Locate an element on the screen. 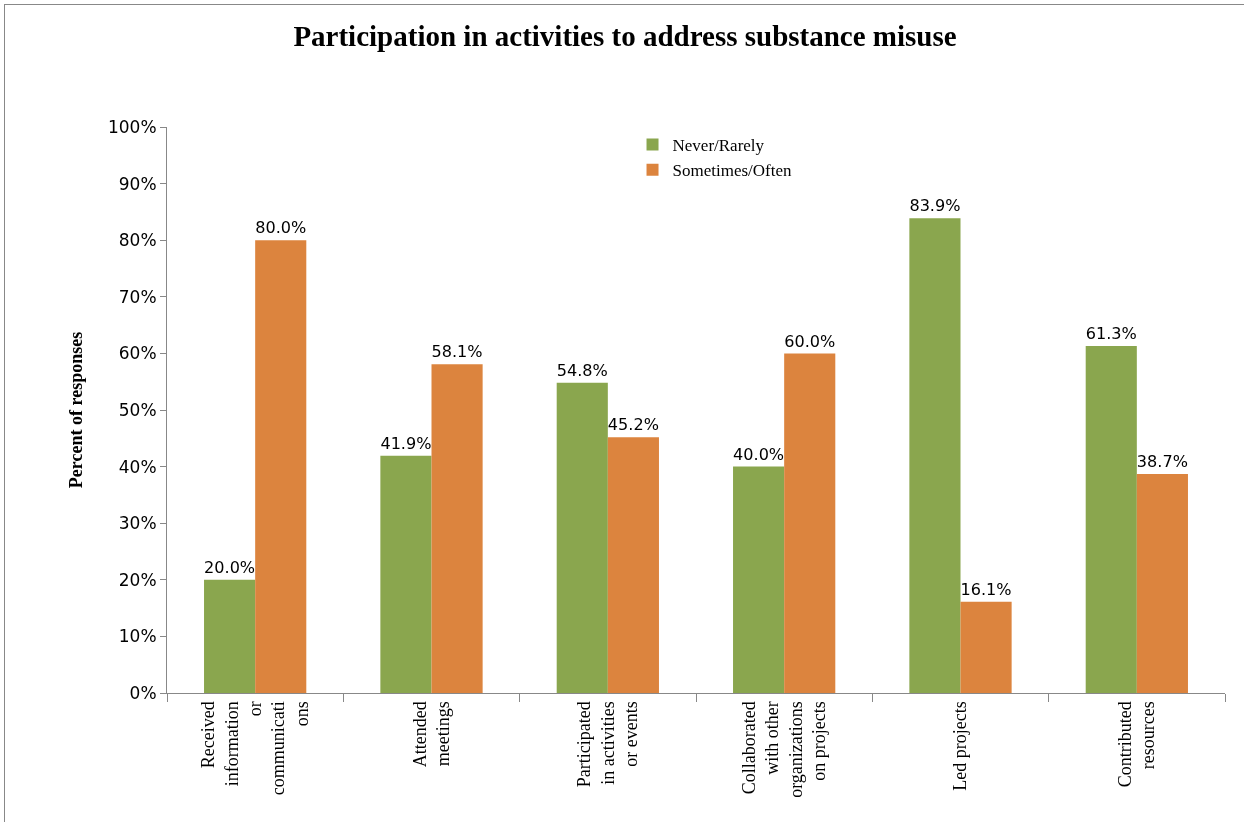 This screenshot has height=828, width=1250. x-tick-label: Led projects is located at coordinates (960, 746).